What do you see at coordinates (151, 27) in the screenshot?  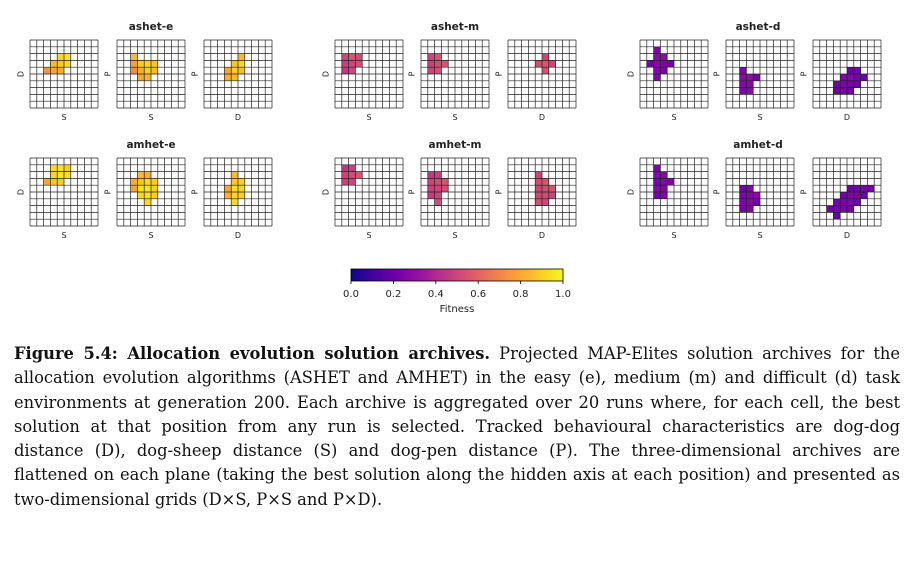 I see `panel-title: ashet-e` at bounding box center [151, 27].